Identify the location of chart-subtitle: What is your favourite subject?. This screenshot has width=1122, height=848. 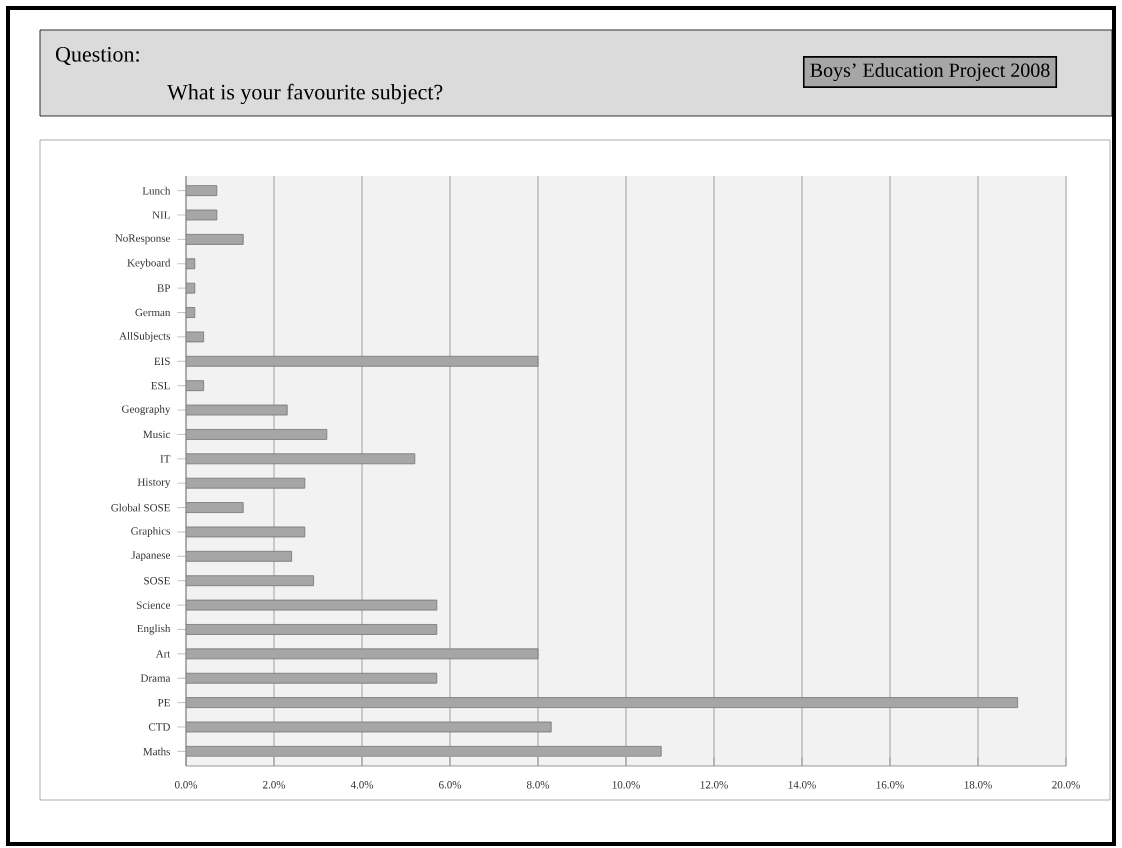
(305, 94).